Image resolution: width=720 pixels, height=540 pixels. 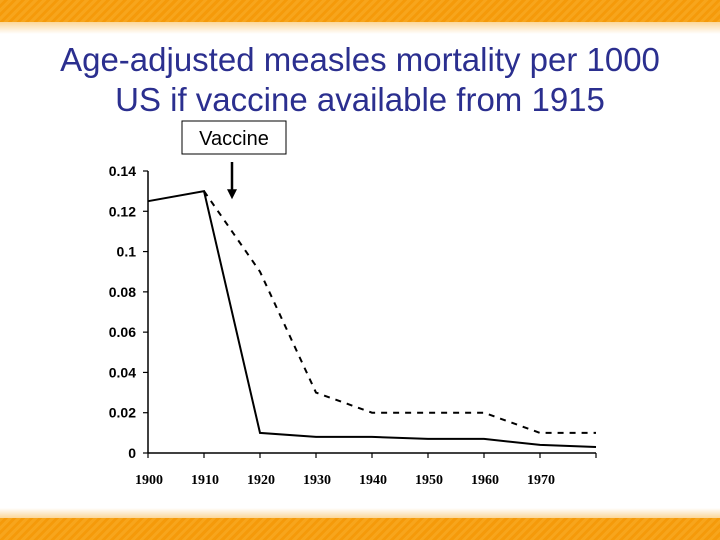 I want to click on y-tick-label: 0.06, so click(x=122, y=332).